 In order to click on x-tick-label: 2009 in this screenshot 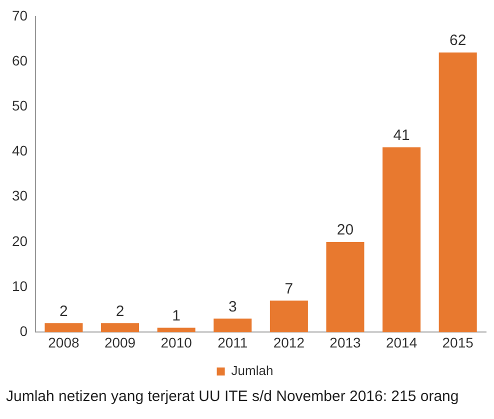, I will do `click(120, 342)`.